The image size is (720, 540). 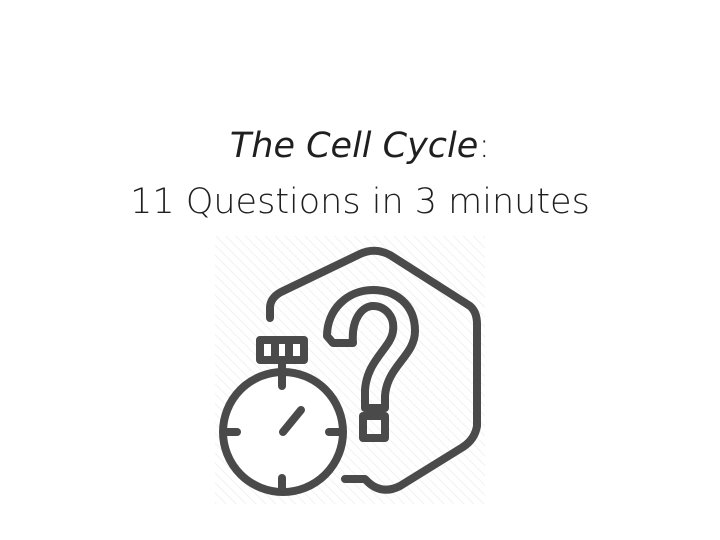 What do you see at coordinates (371, 364) in the screenshot?
I see `question-mark-icon` at bounding box center [371, 364].